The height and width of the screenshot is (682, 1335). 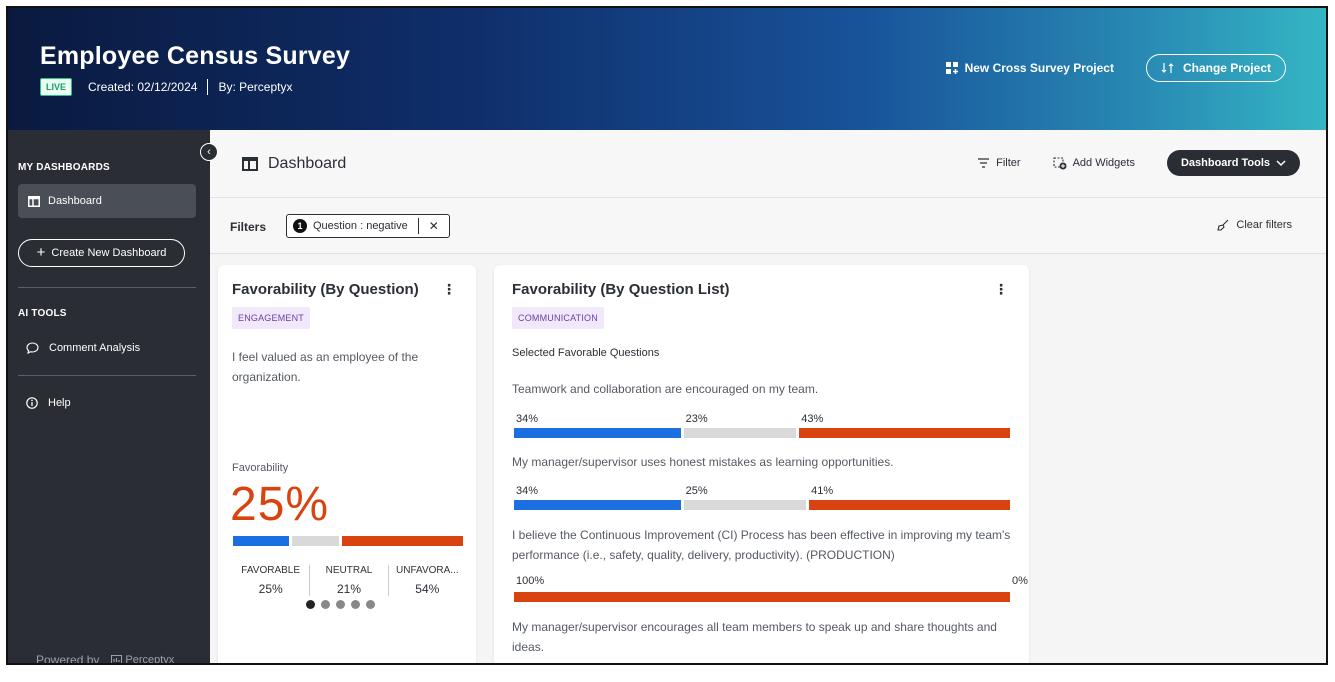 I want to click on filter-button: Filter, so click(x=999, y=163).